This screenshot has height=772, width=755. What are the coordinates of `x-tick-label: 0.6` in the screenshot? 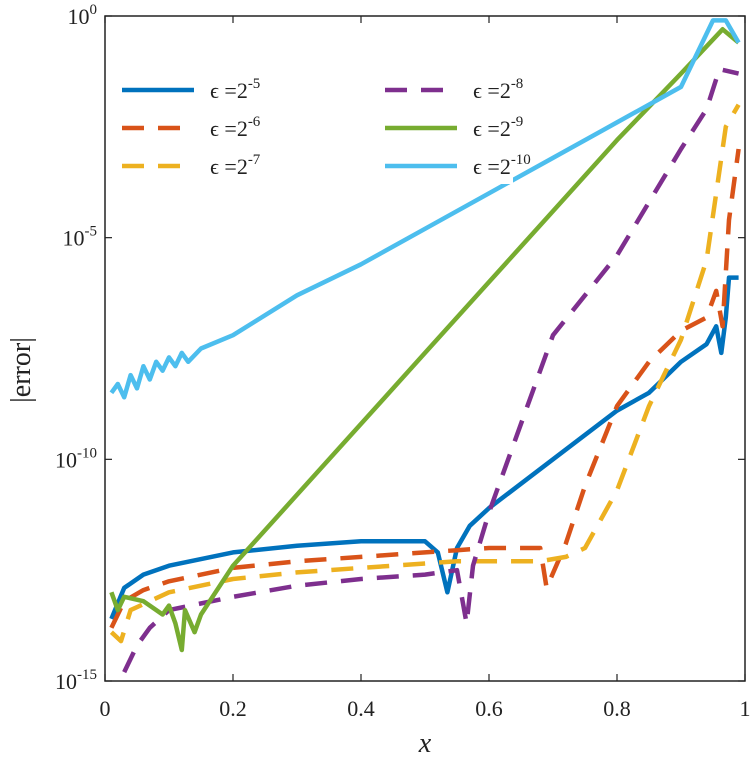 It's located at (489, 708).